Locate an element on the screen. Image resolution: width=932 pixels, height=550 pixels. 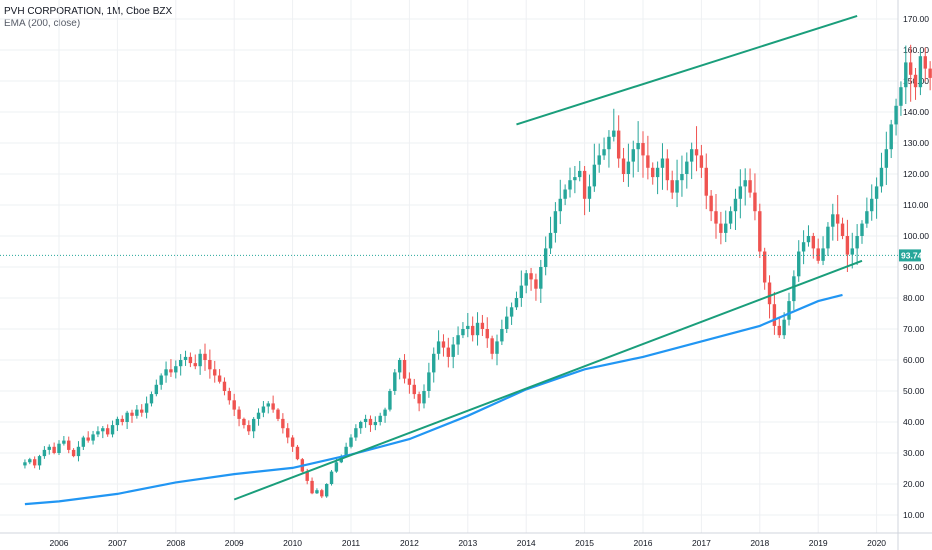
y-tick-label: 90.00 is located at coordinates (914, 267).